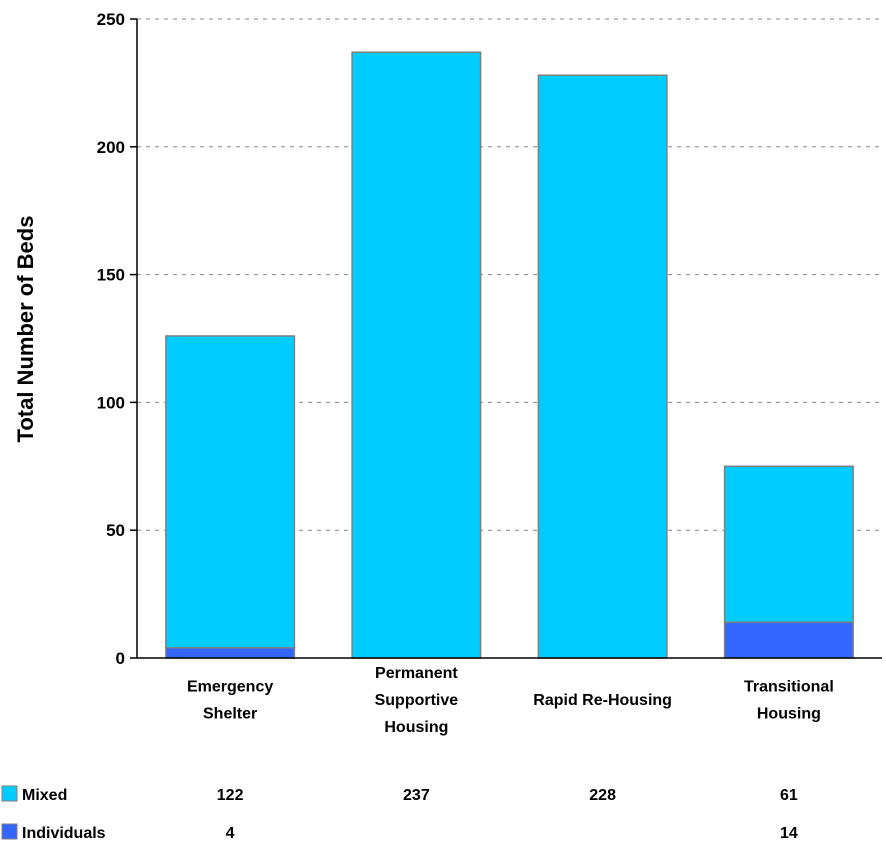  Describe the element at coordinates (399, 813) in the screenshot. I see `data-table: Mixed 122 237 228 61 Individuals 4 14` at that location.